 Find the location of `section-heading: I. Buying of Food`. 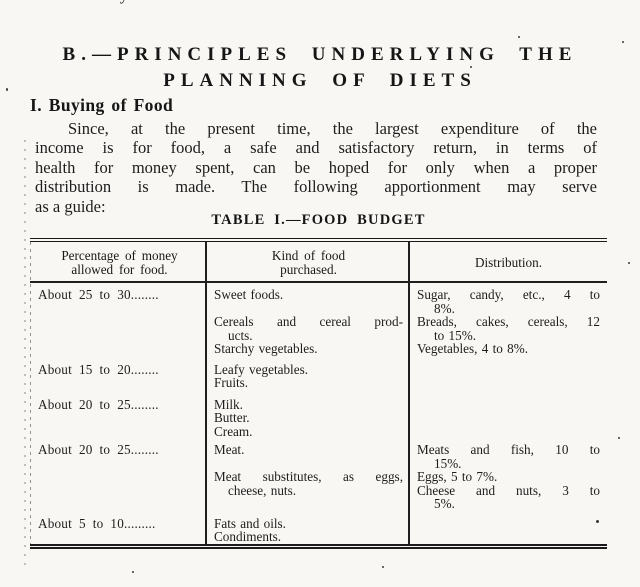

section-heading: I. Buying of Food is located at coordinates (102, 105).